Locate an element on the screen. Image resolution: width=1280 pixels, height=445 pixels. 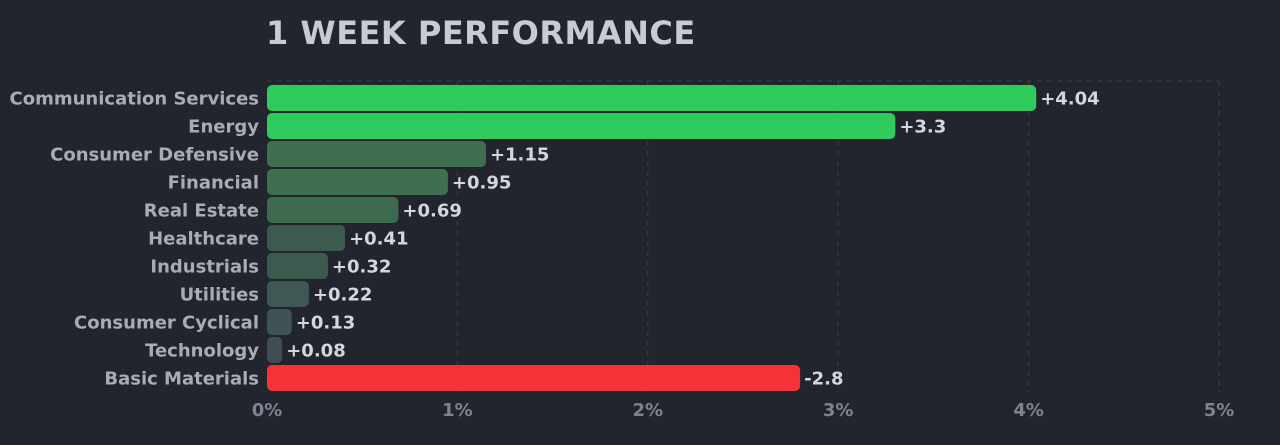
value-label: +0.69 is located at coordinates (432, 211).